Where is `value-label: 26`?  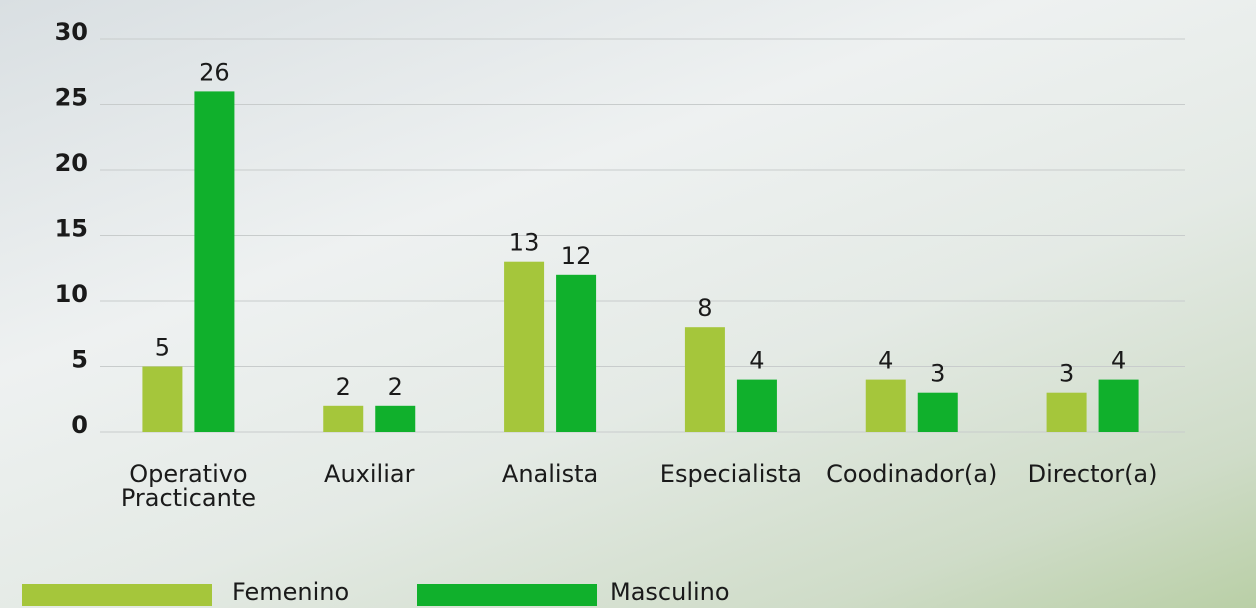 value-label: 26 is located at coordinates (214, 72).